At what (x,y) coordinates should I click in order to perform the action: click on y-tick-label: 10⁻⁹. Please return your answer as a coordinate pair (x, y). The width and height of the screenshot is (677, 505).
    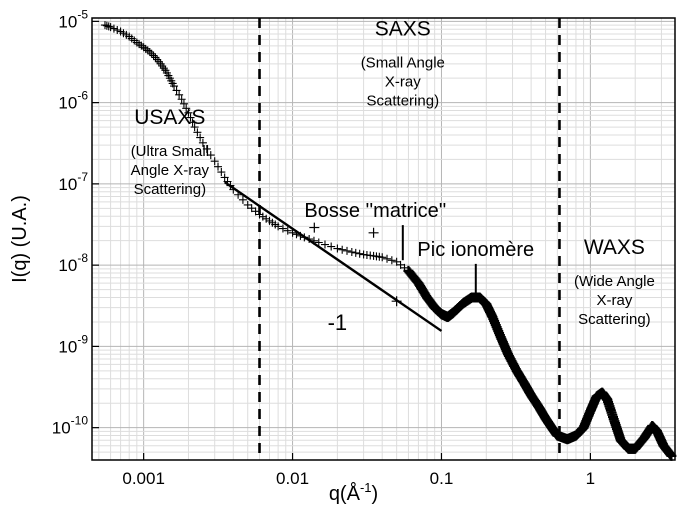
    Looking at the image, I should click on (73, 344).